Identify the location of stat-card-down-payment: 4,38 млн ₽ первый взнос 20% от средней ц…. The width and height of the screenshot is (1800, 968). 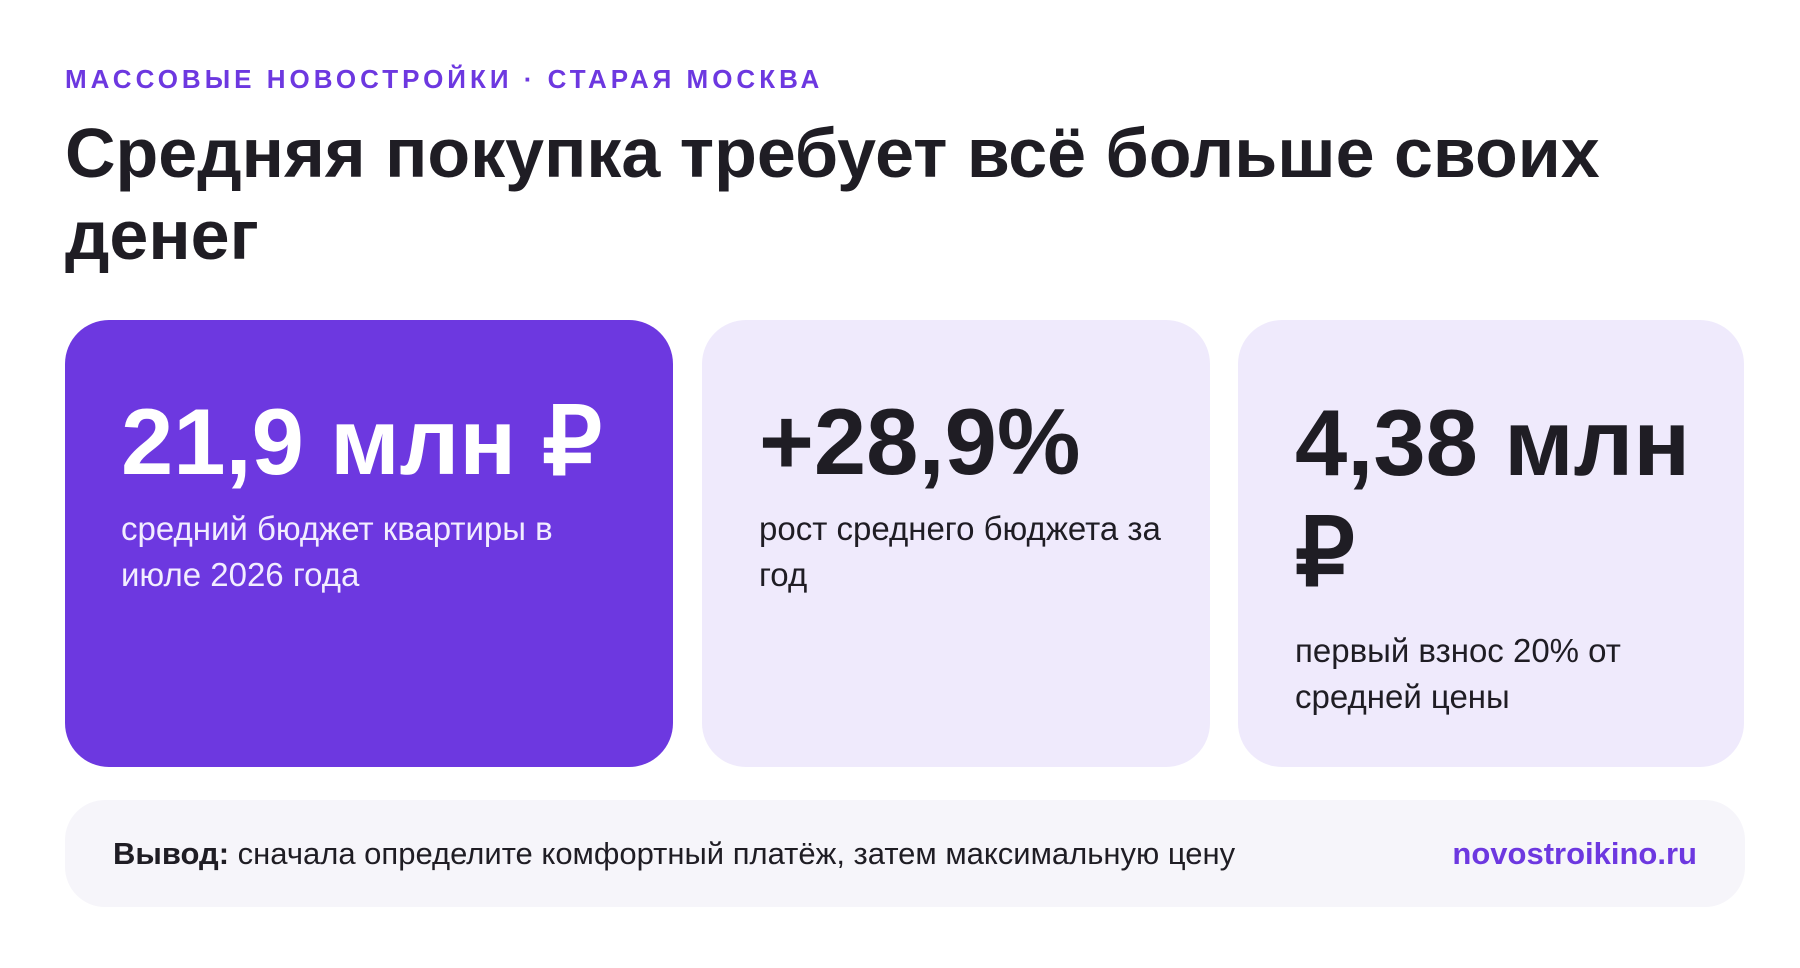
(1491, 543).